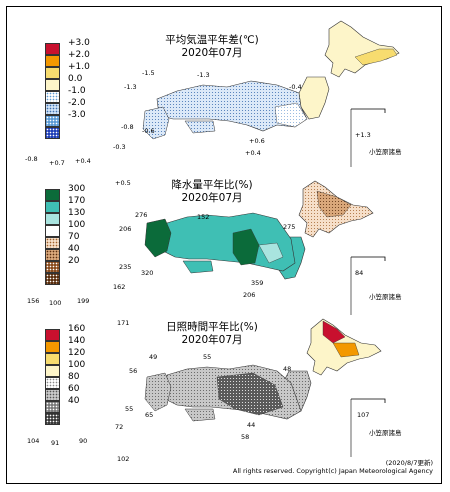 This screenshot has width=450, height=492. What do you see at coordinates (141, 215) in the screenshot?
I see `station-label: 276` at bounding box center [141, 215].